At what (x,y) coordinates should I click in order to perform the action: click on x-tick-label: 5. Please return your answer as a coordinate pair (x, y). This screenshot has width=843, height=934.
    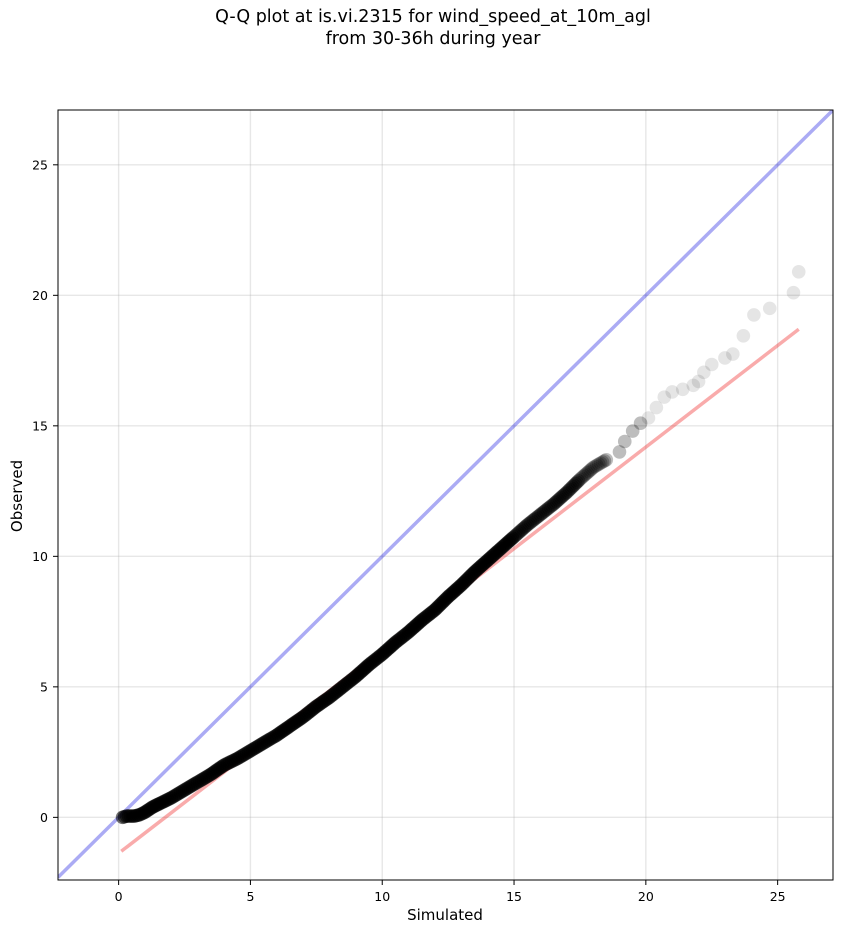
    Looking at the image, I should click on (250, 896).